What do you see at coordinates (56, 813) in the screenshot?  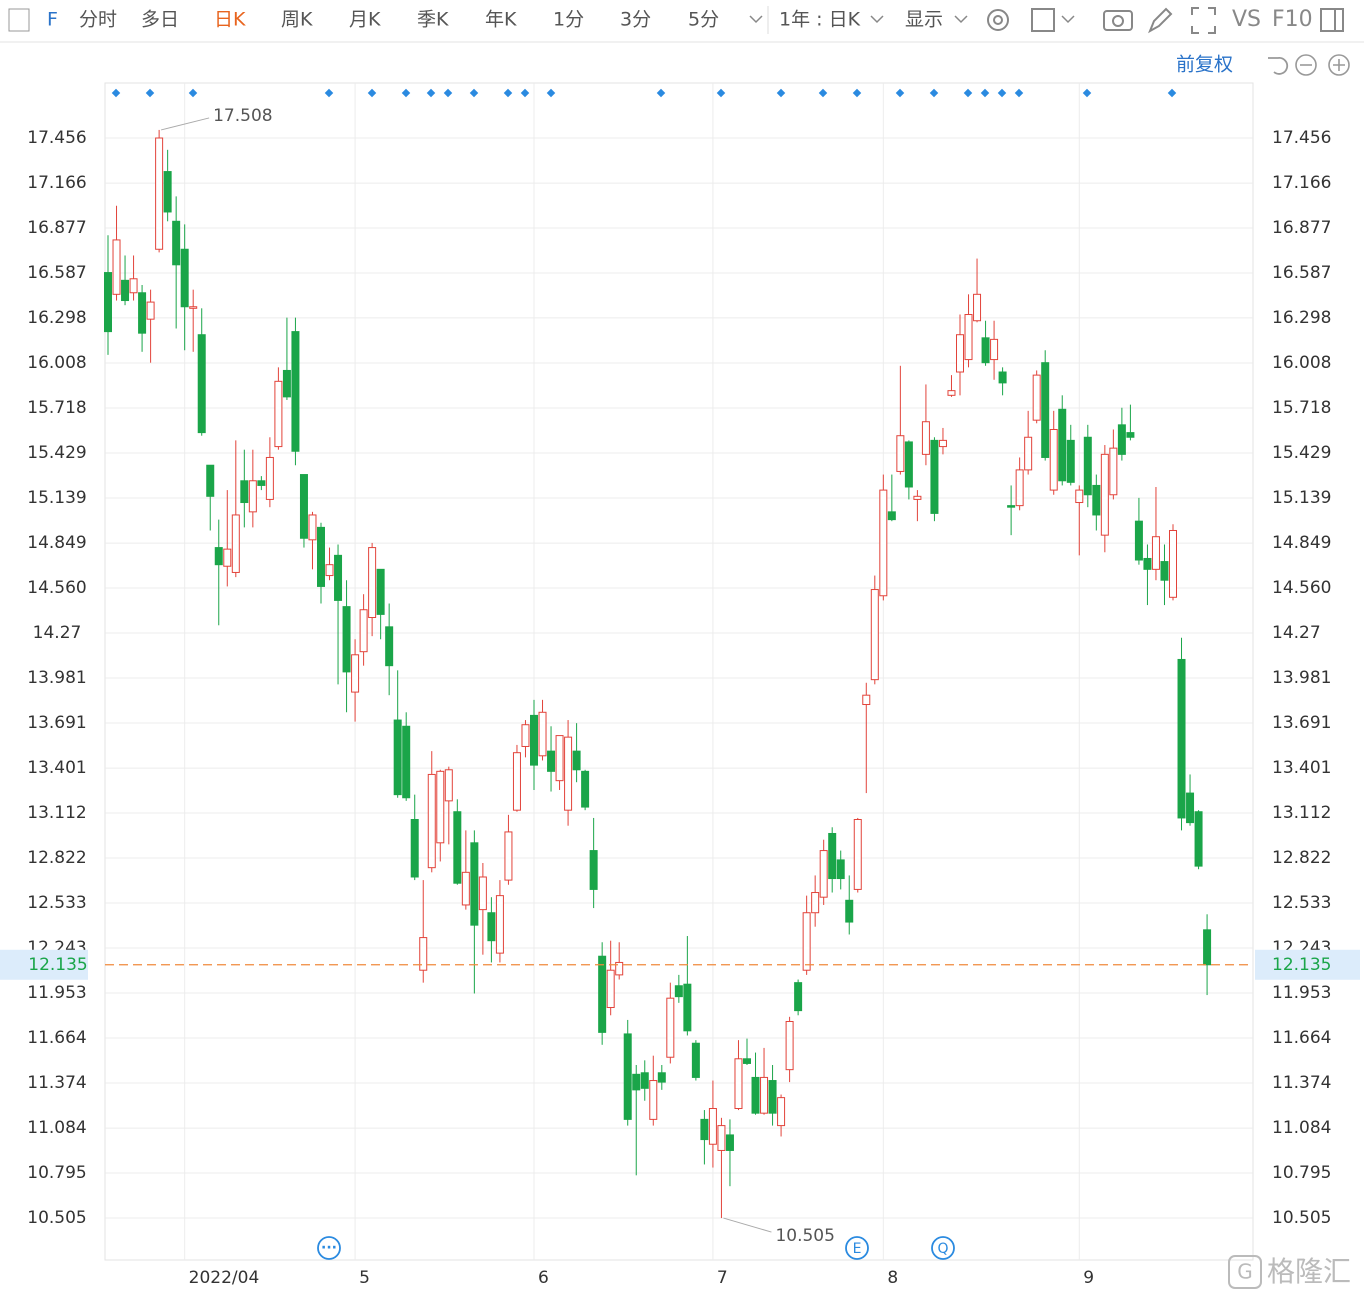 I see `y-tick-label: 13.112` at bounding box center [56, 813].